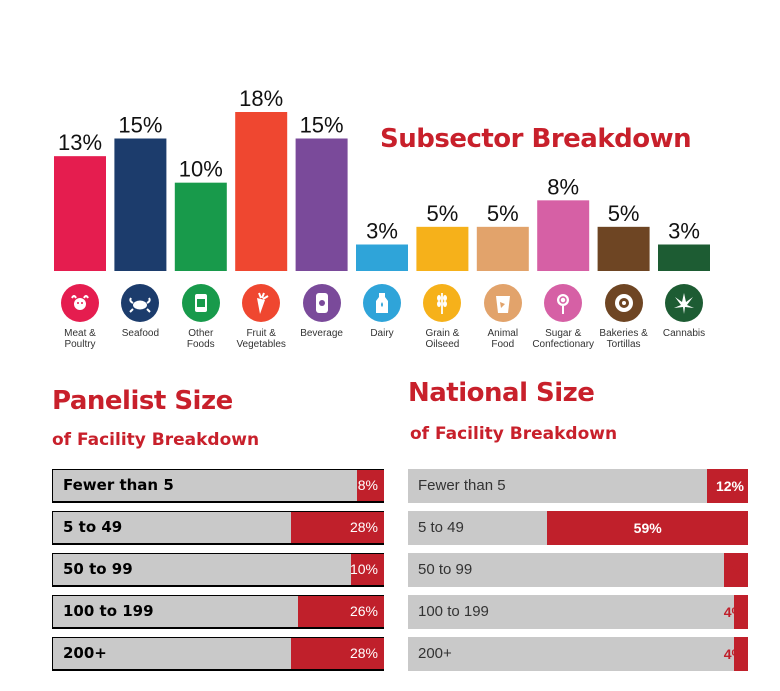 This screenshot has width=780, height=691. Describe the element at coordinates (502, 303) in the screenshot. I see `bag-icon` at that location.